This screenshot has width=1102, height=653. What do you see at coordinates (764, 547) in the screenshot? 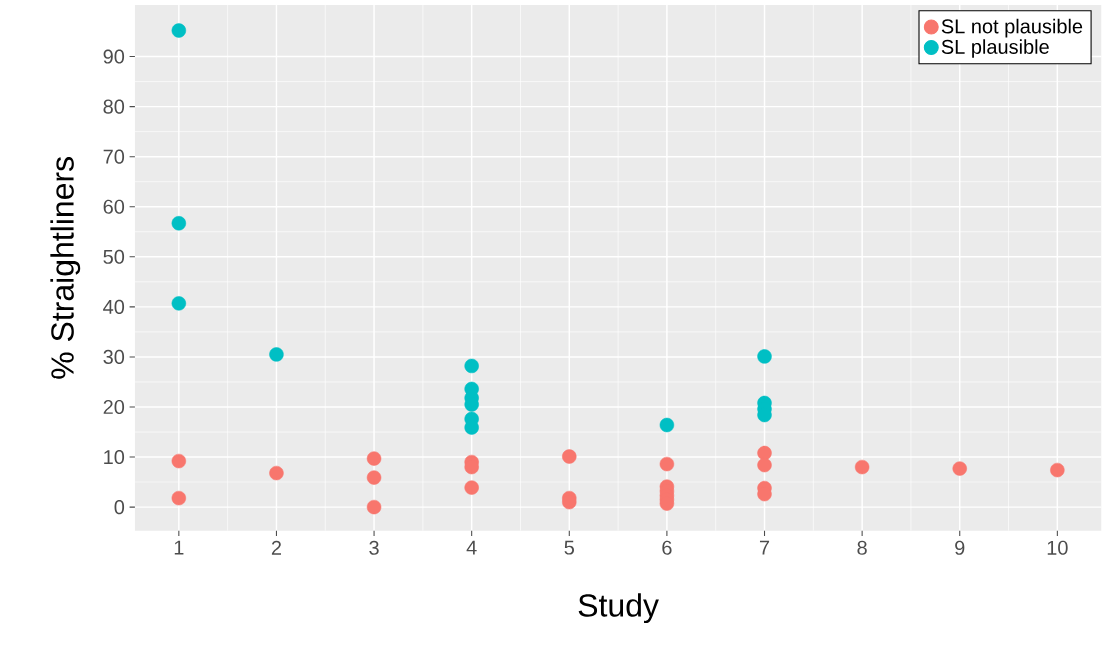
I see `x-tick-label: 7` at bounding box center [764, 547].